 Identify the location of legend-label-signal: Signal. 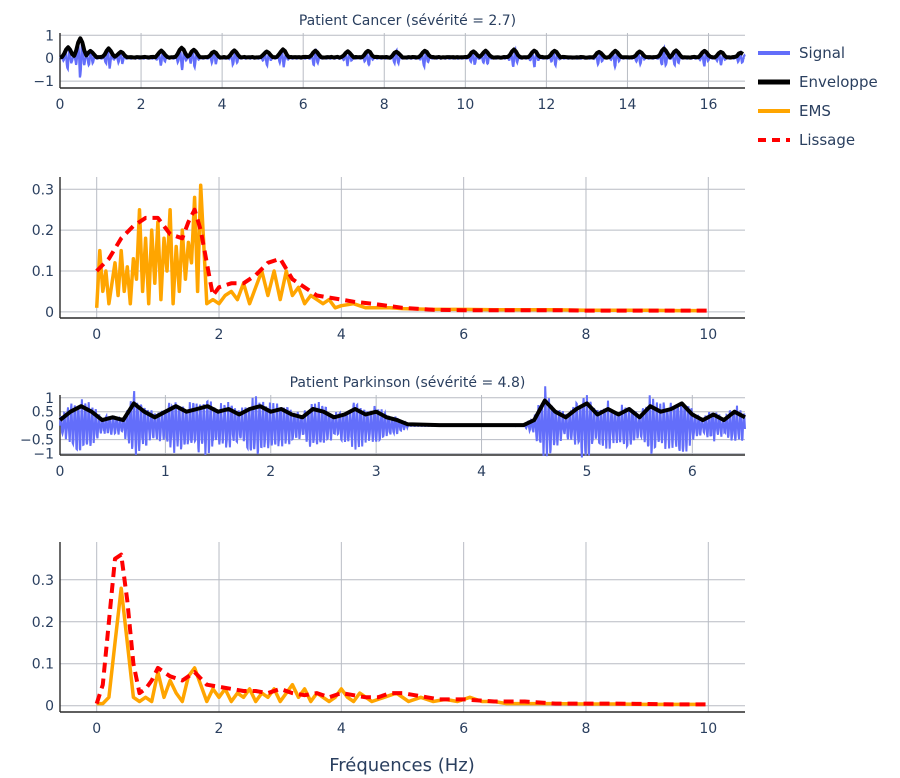
(822, 53).